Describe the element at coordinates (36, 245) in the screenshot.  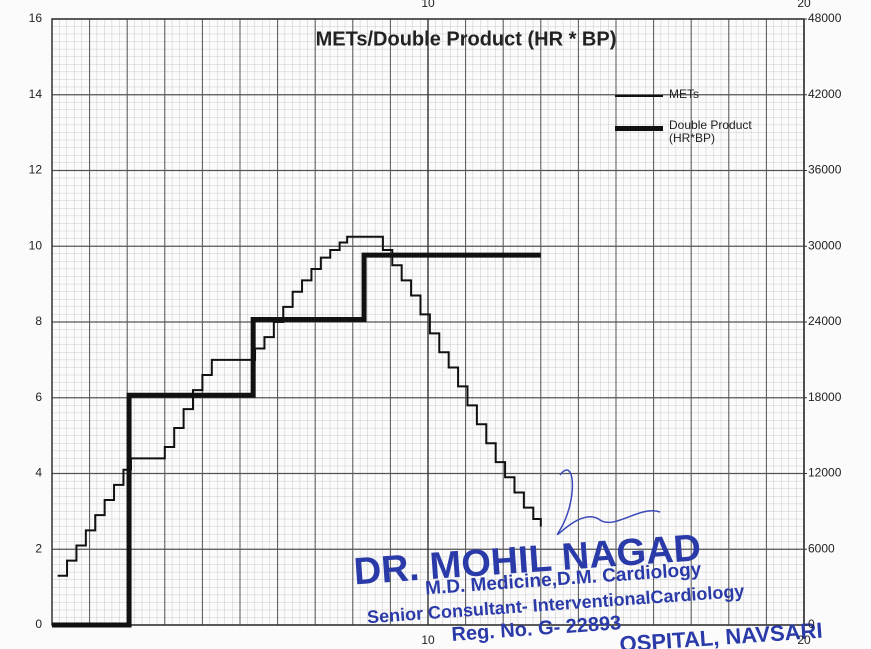
I see `y-tick-label: 10` at that location.